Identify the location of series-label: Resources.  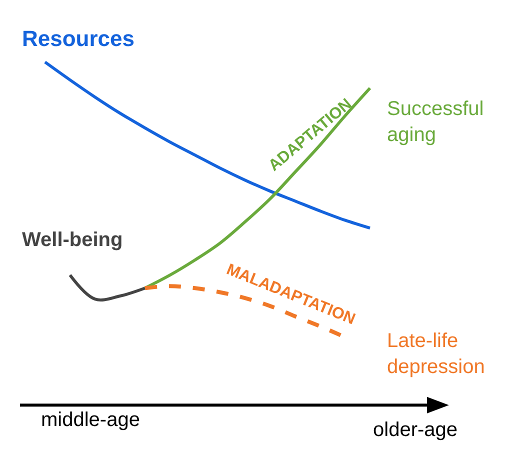
(78, 38).